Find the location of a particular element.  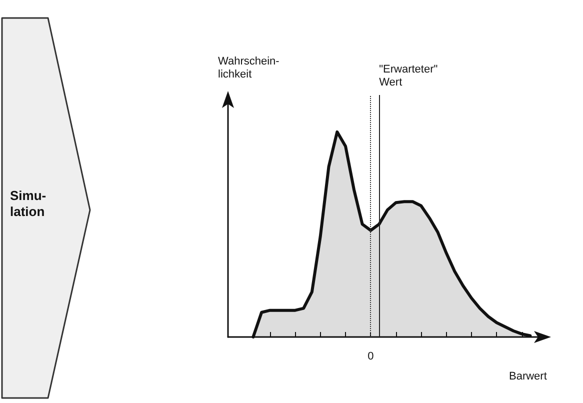

y-axis-title: Wahrschein- lichkeit is located at coordinates (249, 68).